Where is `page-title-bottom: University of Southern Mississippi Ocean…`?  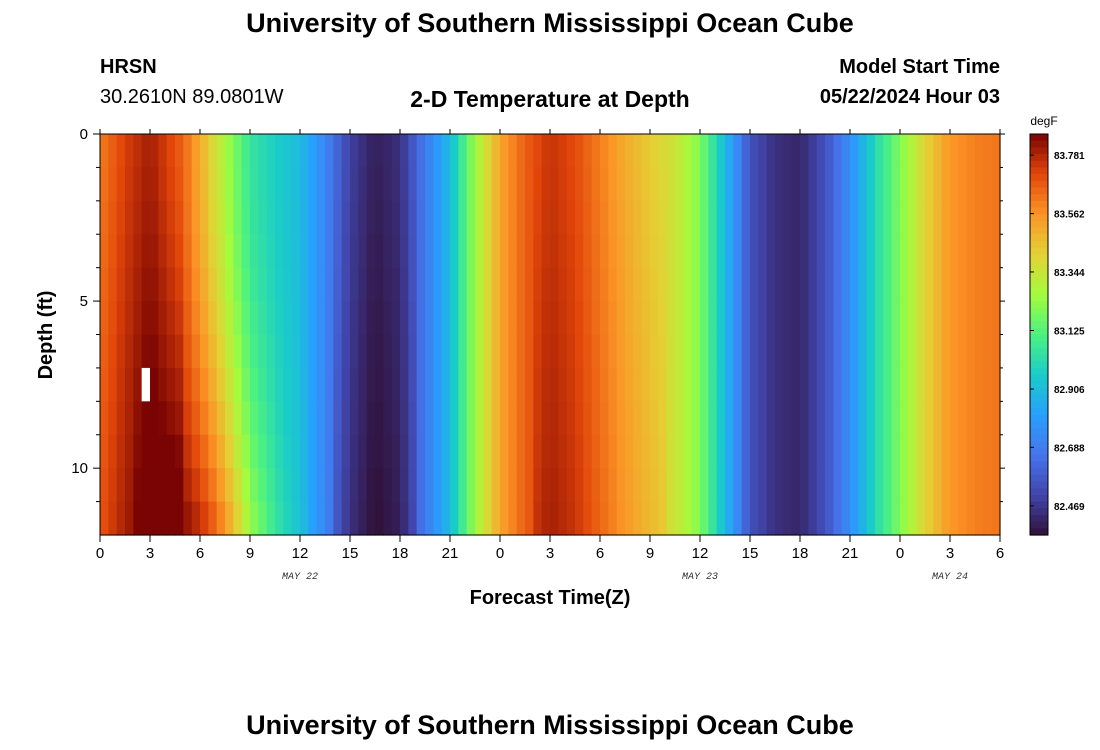 page-title-bottom: University of Southern Mississippi Ocean… is located at coordinates (550, 725).